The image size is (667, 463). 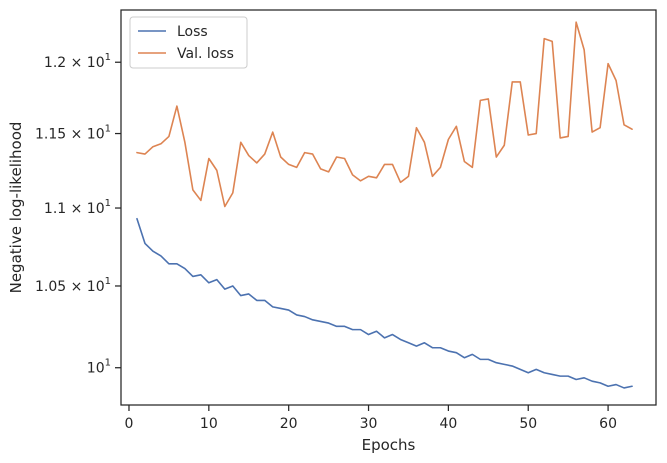 I want to click on x-tick-label: 40, so click(x=448, y=424).